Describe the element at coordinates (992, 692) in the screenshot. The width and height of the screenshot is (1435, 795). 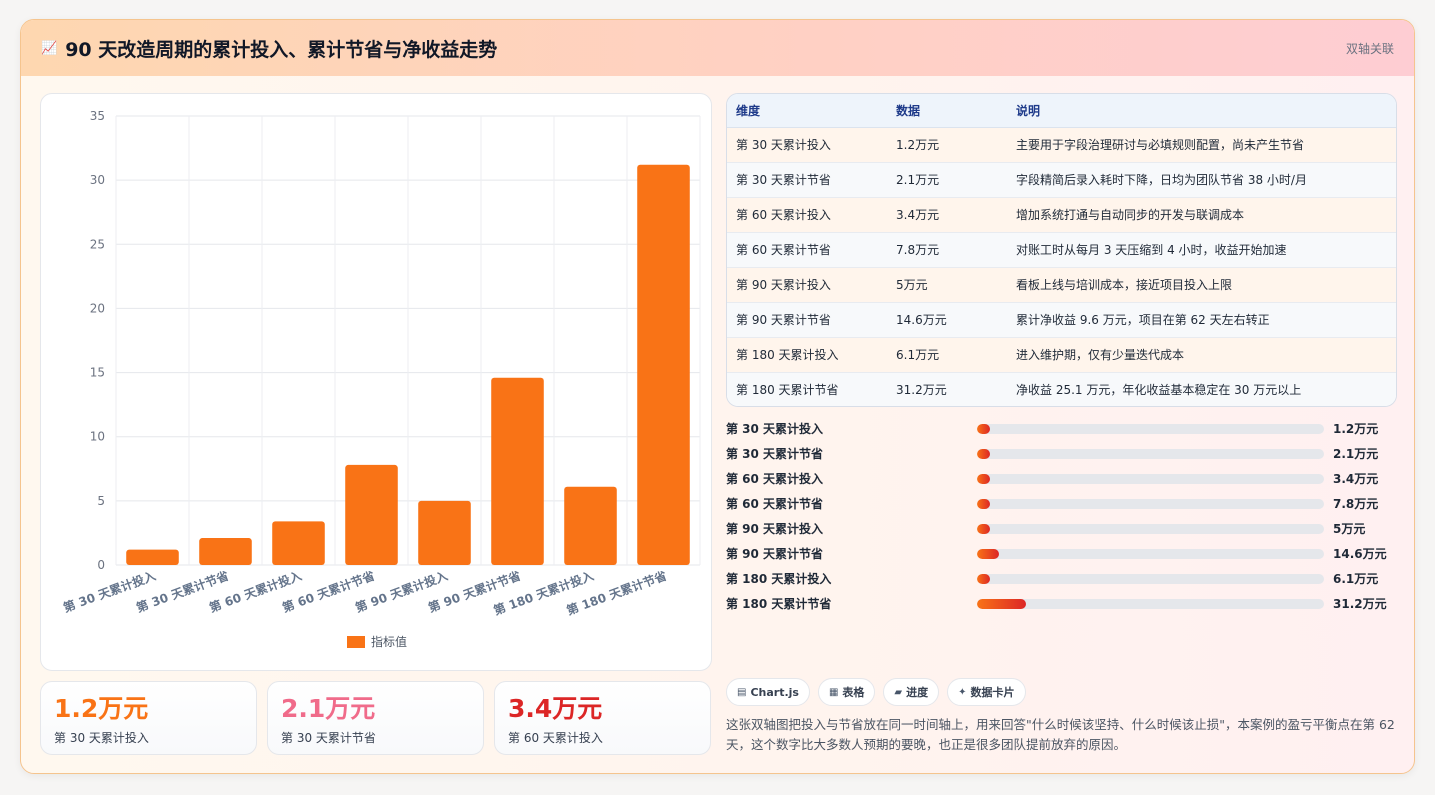
I see `chip-label: 数据卡片` at that location.